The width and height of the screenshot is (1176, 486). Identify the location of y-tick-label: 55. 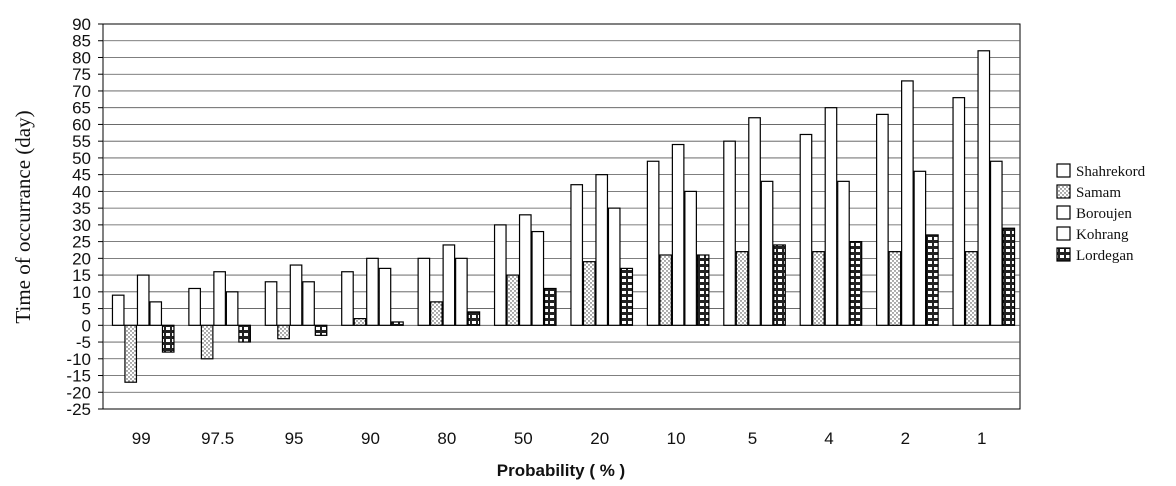
(81, 141).